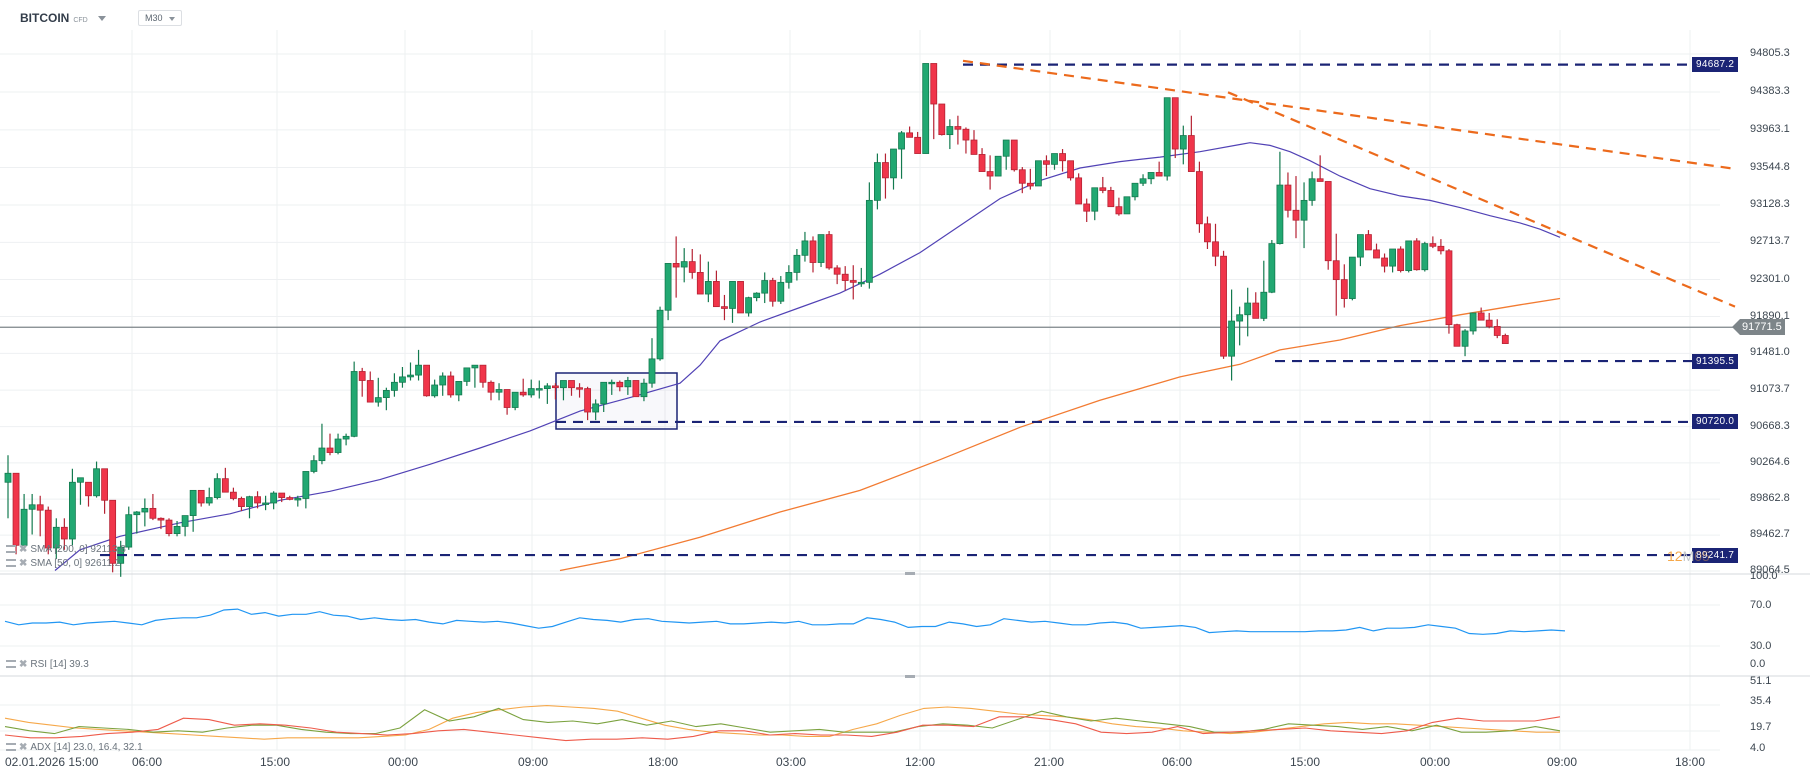  What do you see at coordinates (45, 18) in the screenshot?
I see `symbol-name: BITCOIN` at bounding box center [45, 18].